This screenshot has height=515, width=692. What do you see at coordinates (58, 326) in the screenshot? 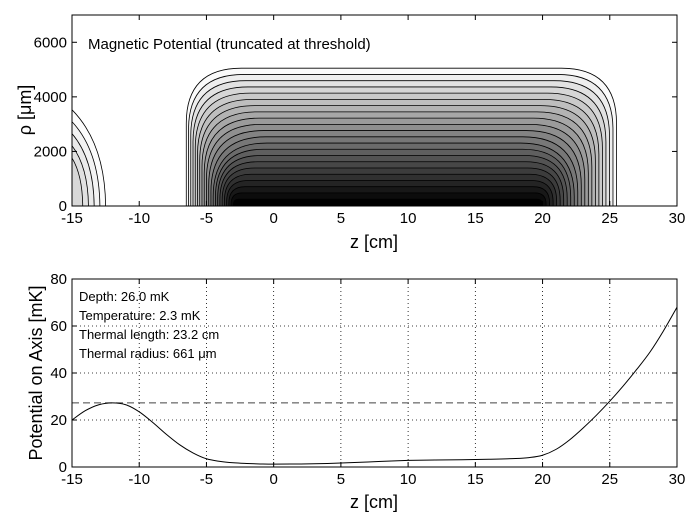
I see `y-tick-label: 60` at bounding box center [58, 326].